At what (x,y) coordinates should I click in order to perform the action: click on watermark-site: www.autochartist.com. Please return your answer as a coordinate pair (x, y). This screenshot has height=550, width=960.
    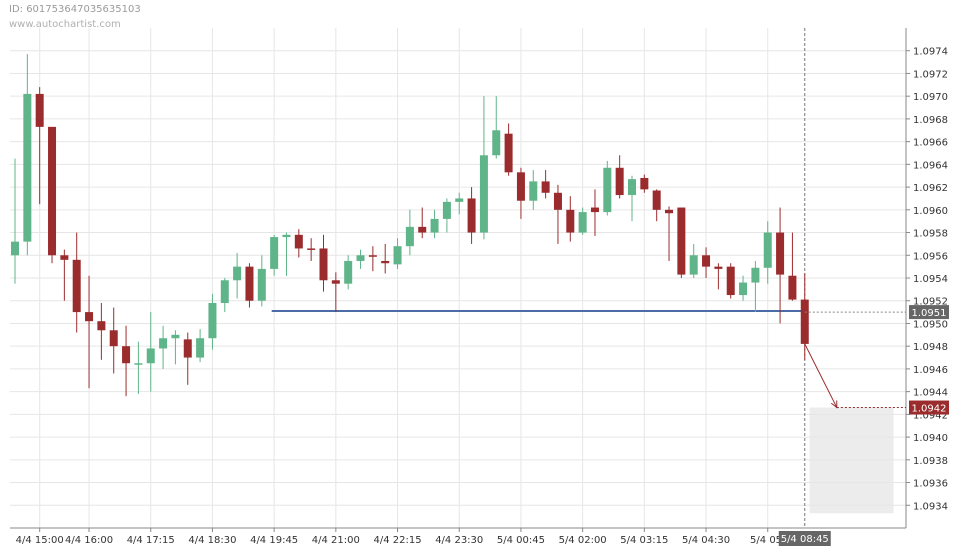
    Looking at the image, I should click on (65, 24).